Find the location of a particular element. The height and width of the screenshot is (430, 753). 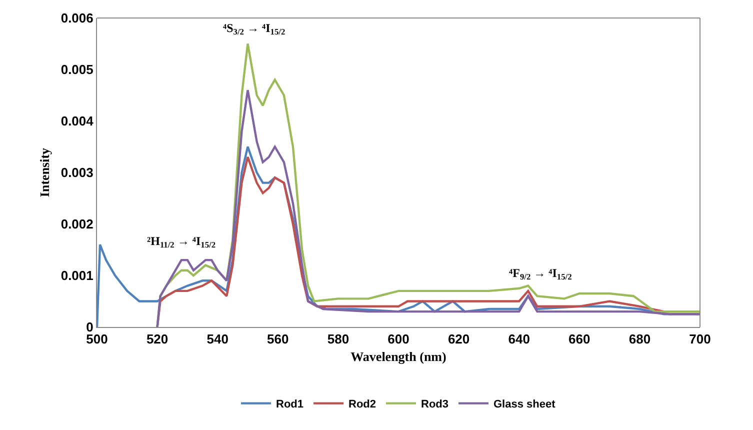

annotation: ⁴F$_{9/2}$ → ⁴I$_{15/2}$ is located at coordinates (540, 274).